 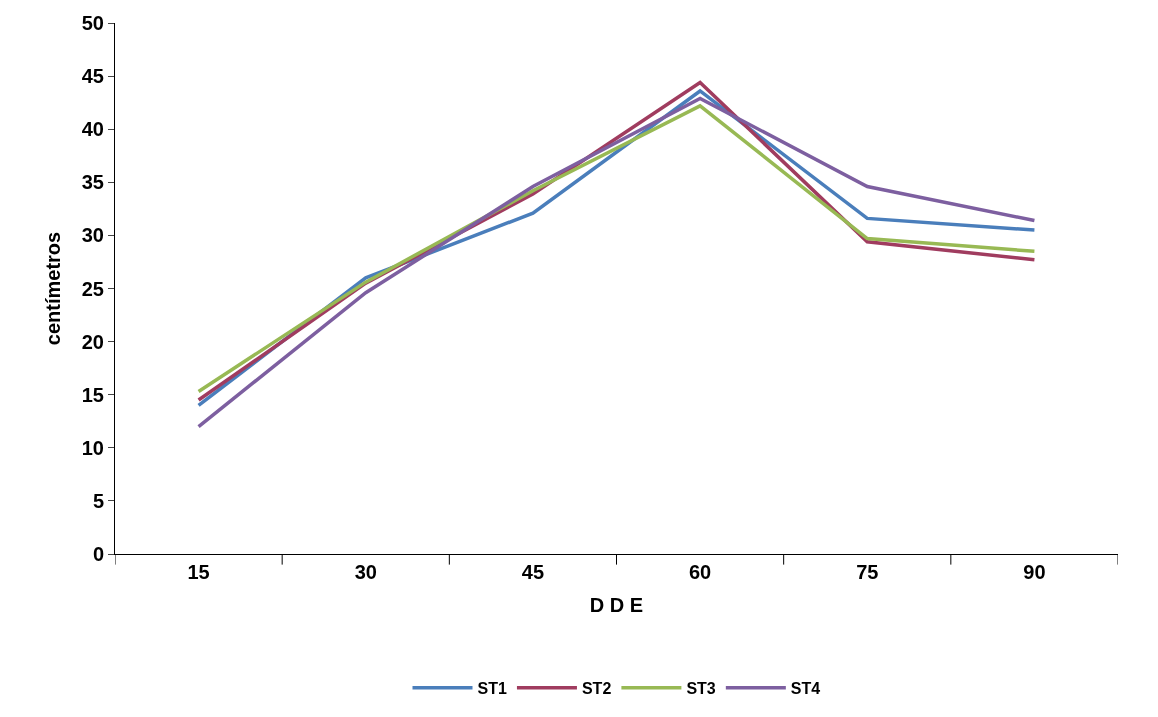 What do you see at coordinates (616, 604) in the screenshot?
I see `x-axis-title: D D E` at bounding box center [616, 604].